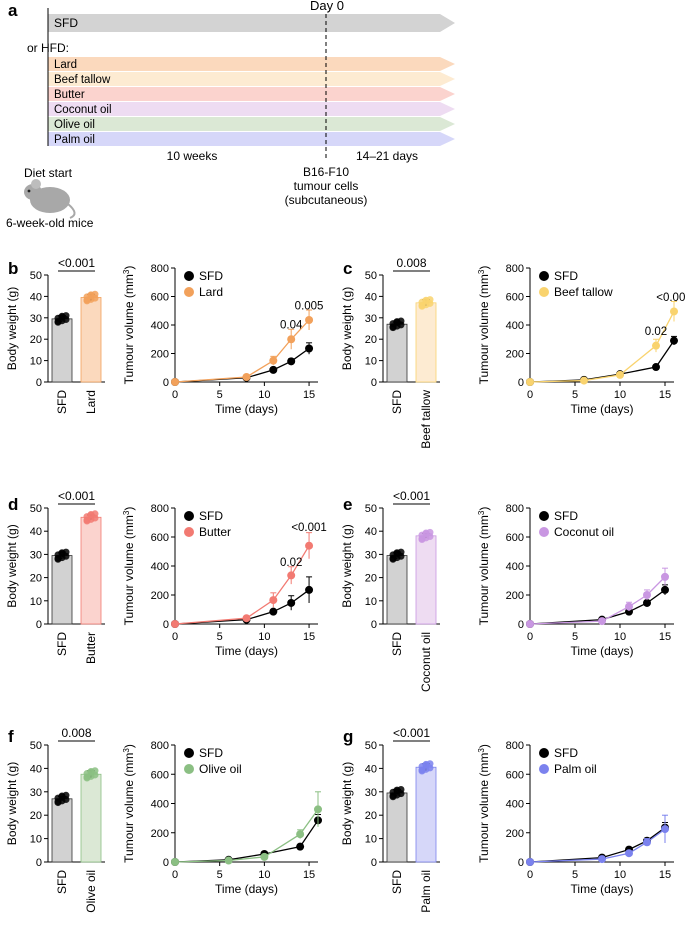  What do you see at coordinates (13, 504) in the screenshot?
I see `panel-label-d: d` at bounding box center [13, 504].